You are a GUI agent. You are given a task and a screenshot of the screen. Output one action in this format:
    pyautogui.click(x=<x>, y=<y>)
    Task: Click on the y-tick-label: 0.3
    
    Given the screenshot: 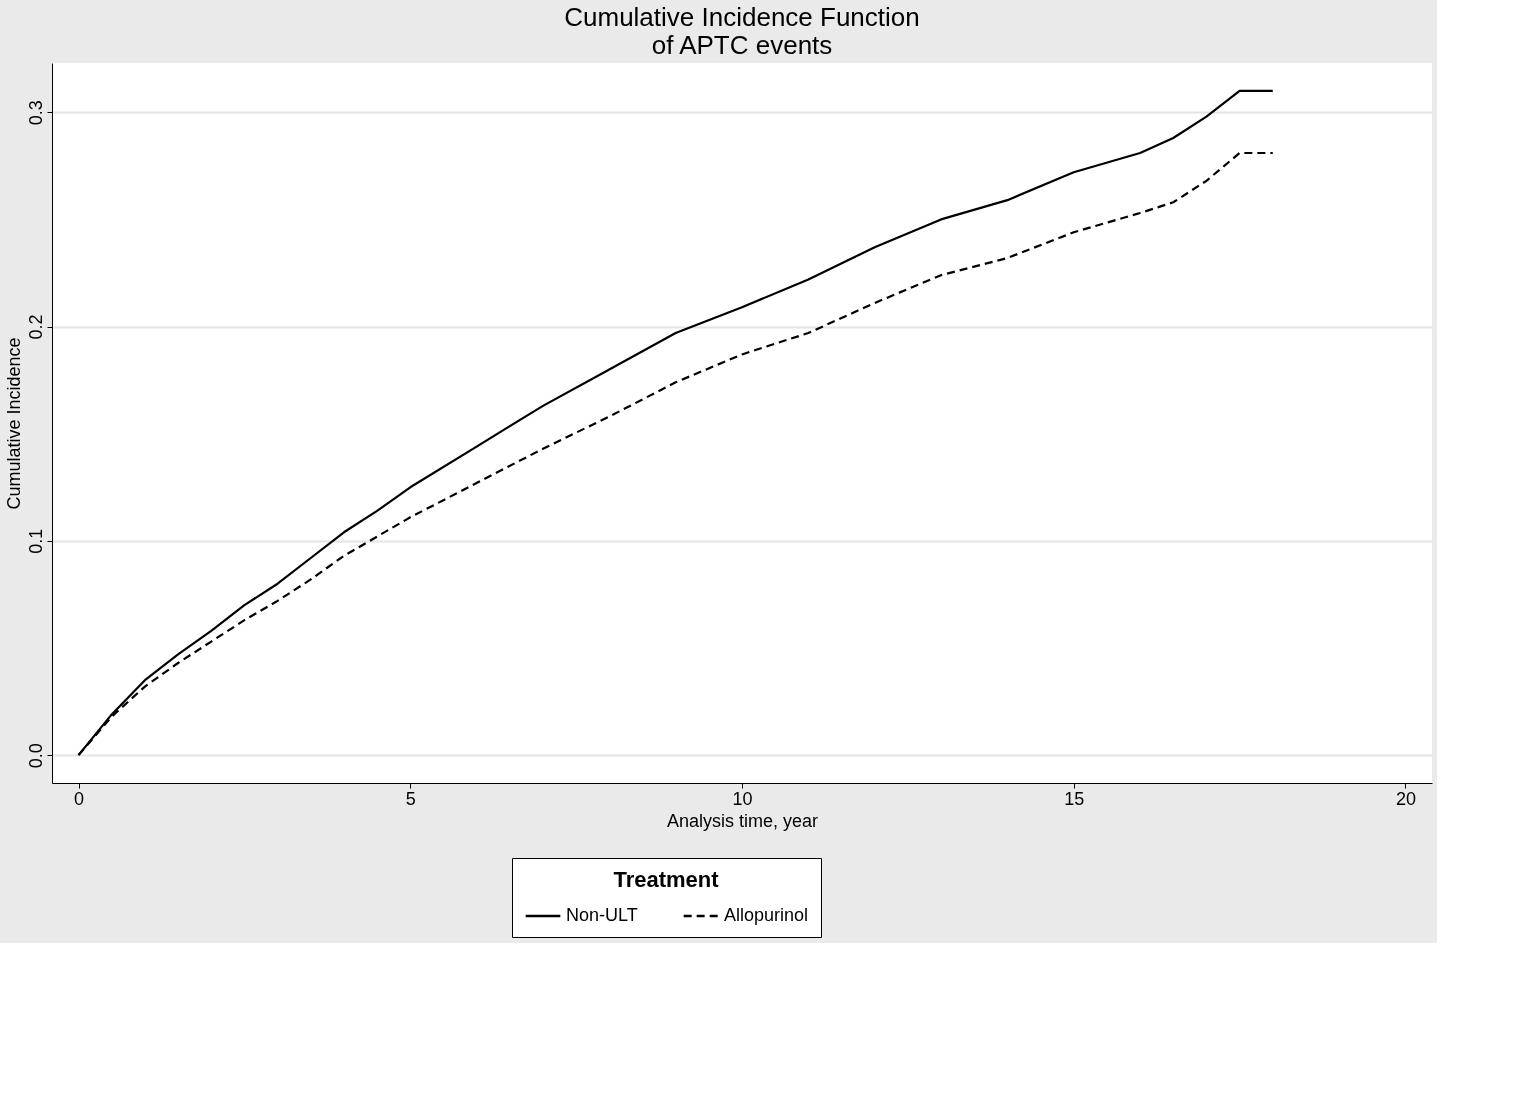 What is the action you would take?
    pyautogui.click(x=35, y=113)
    